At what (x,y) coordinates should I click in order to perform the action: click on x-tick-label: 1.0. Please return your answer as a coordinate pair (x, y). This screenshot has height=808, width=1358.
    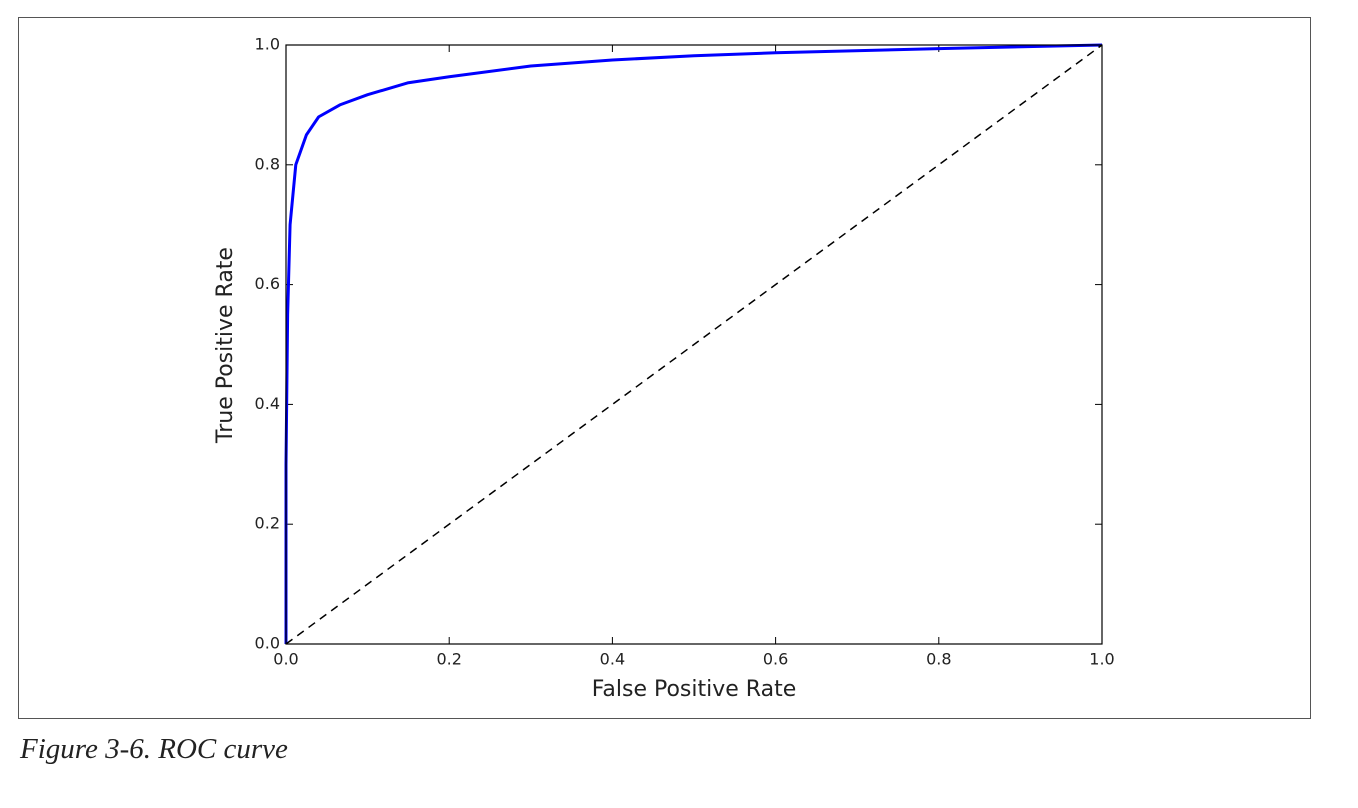
    Looking at the image, I should click on (1101, 659).